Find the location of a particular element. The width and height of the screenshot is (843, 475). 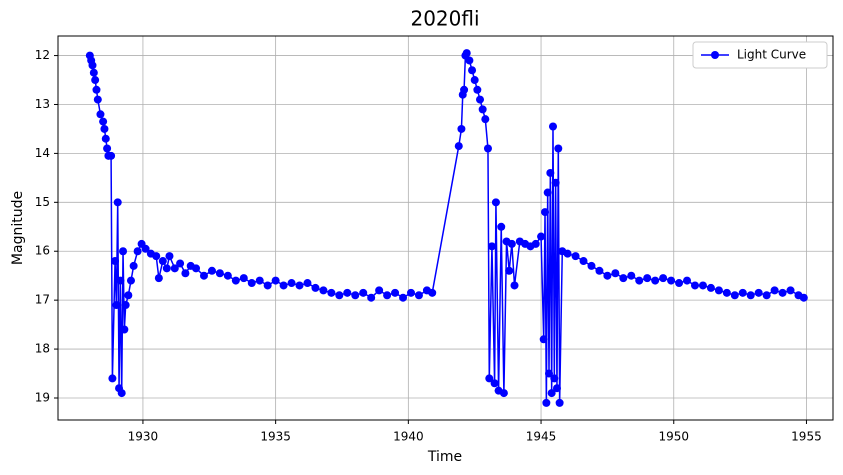

y-tick-label: 19 is located at coordinates (42, 397).